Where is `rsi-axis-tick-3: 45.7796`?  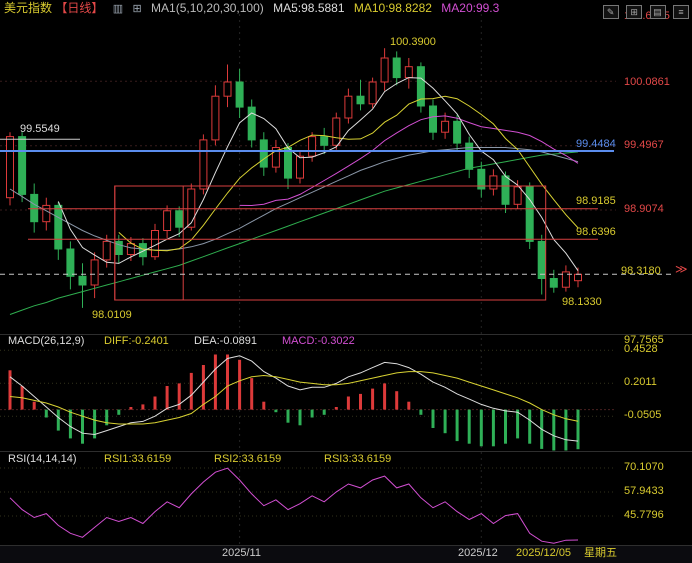
rsi-axis-tick-3: 45.7796 is located at coordinates (644, 515).